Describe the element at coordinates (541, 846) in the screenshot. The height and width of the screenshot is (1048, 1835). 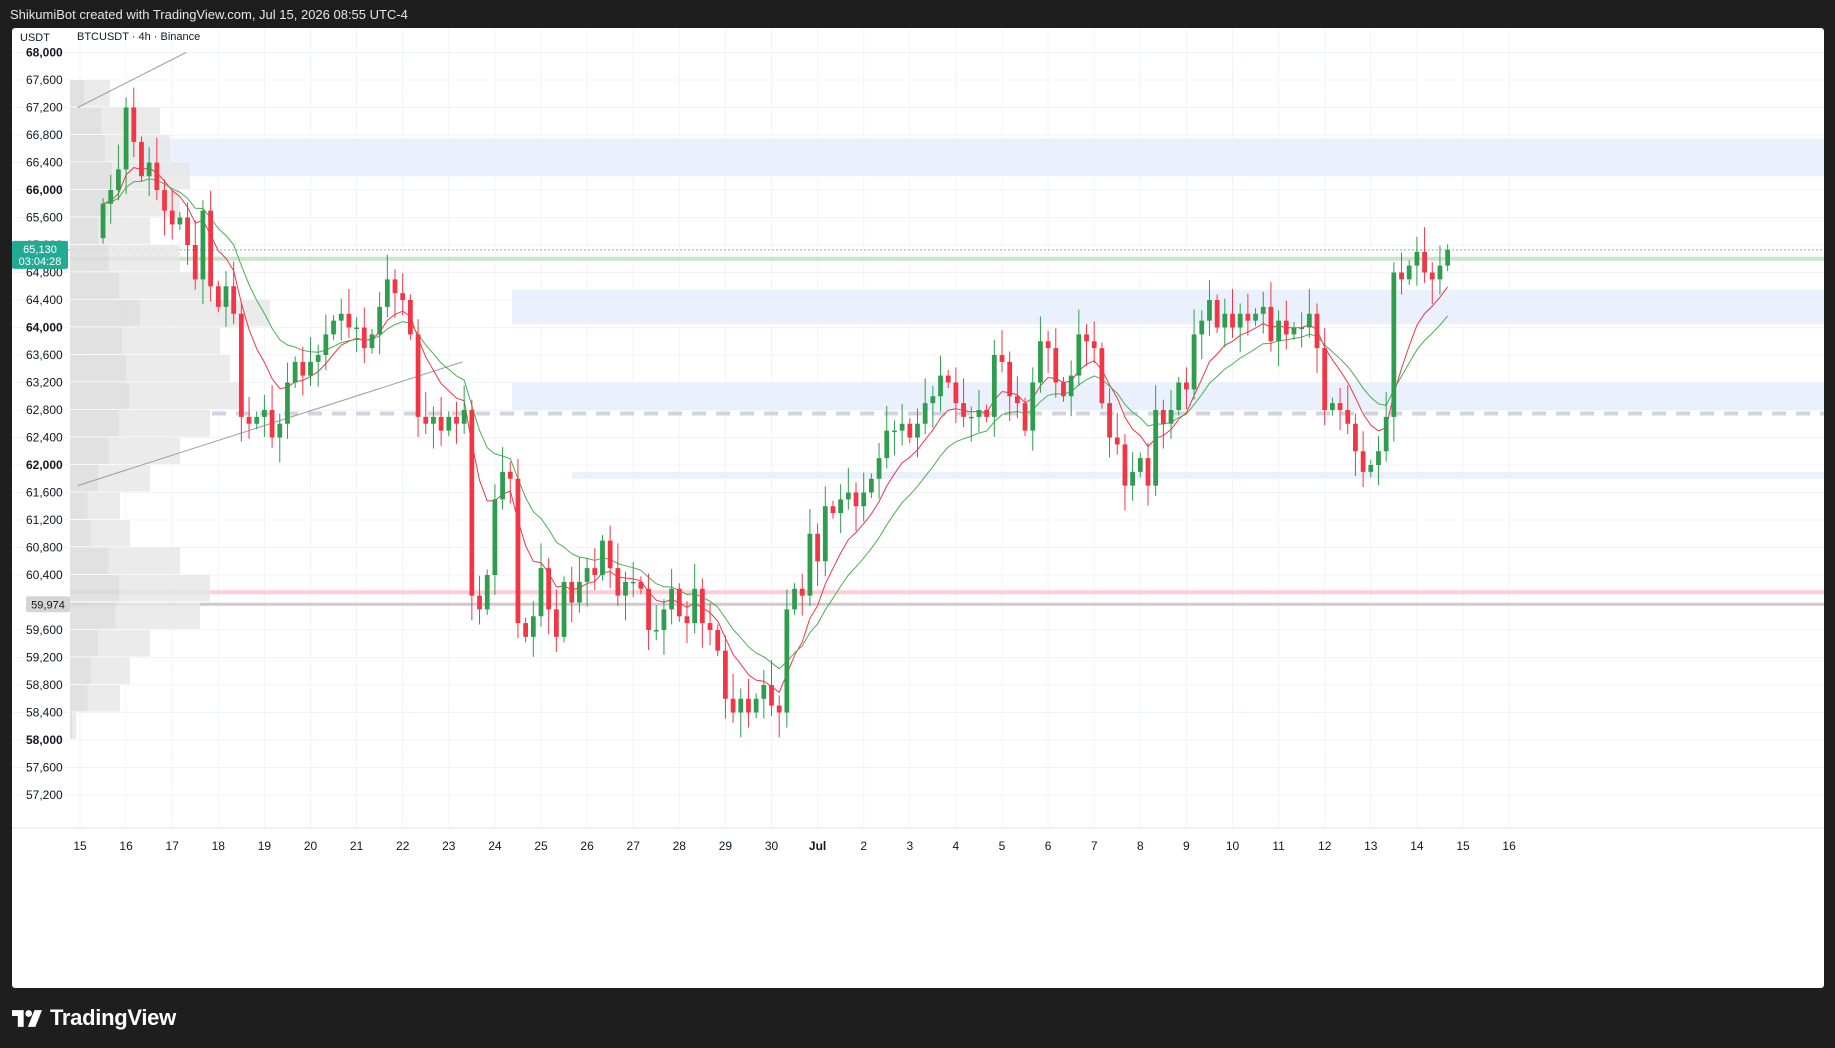
I see `x-tick-label: 25` at that location.